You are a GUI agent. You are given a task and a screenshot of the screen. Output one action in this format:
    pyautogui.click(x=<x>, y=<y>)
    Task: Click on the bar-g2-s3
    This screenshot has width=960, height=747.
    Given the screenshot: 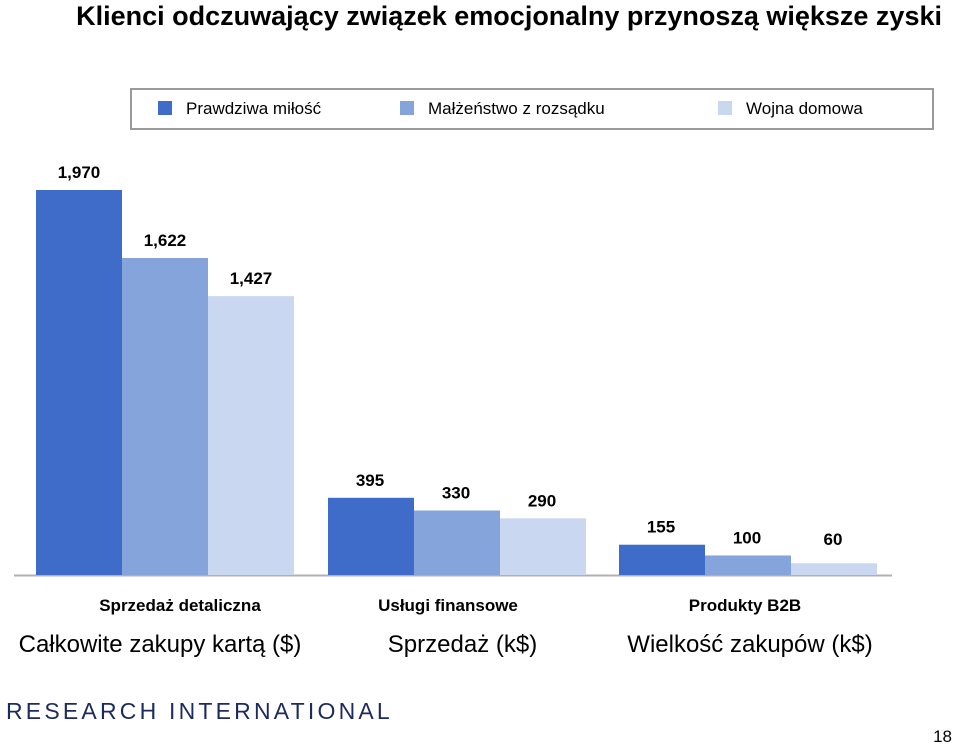 What is the action you would take?
    pyautogui.click(x=543, y=546)
    